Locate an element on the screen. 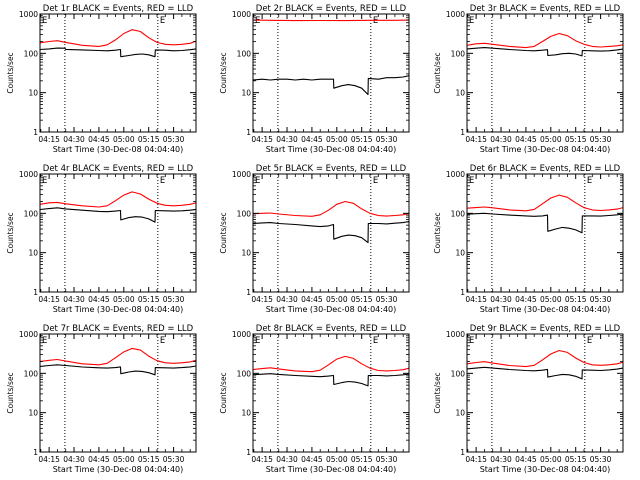 This screenshot has width=640, height=480. panel-title: Det 5r BLACK = Events, RED = LLD is located at coordinates (331, 169).